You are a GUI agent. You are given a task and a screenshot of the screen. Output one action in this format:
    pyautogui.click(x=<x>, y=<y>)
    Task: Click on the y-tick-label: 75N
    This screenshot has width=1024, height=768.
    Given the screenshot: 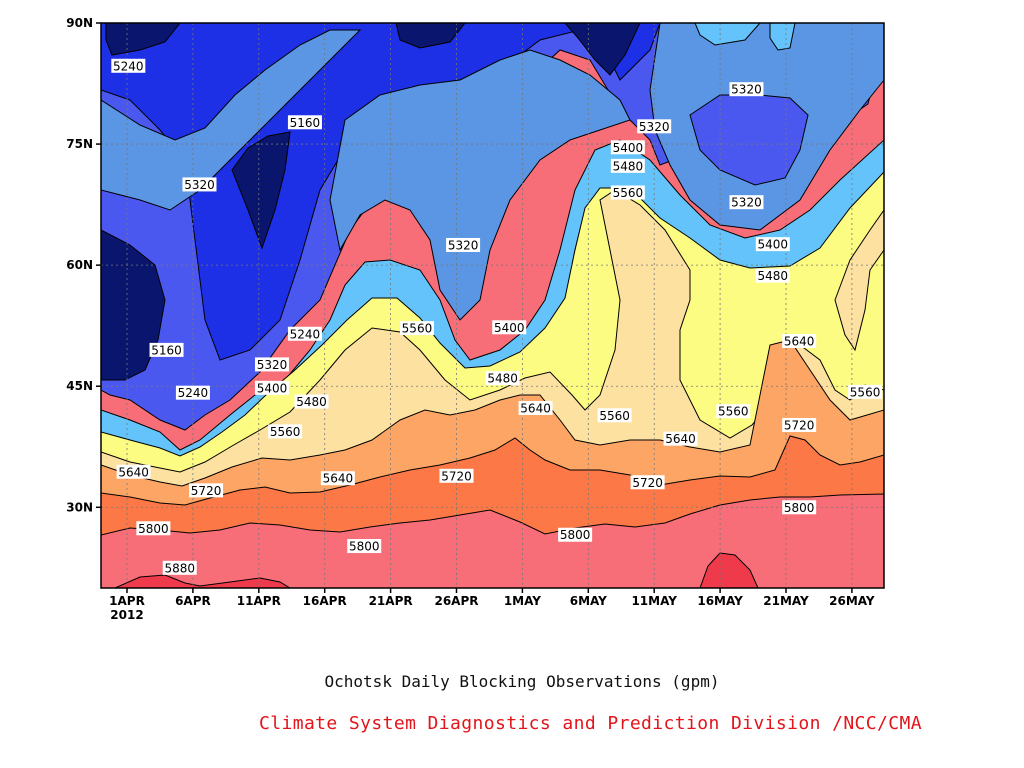 What is the action you would take?
    pyautogui.click(x=79, y=144)
    